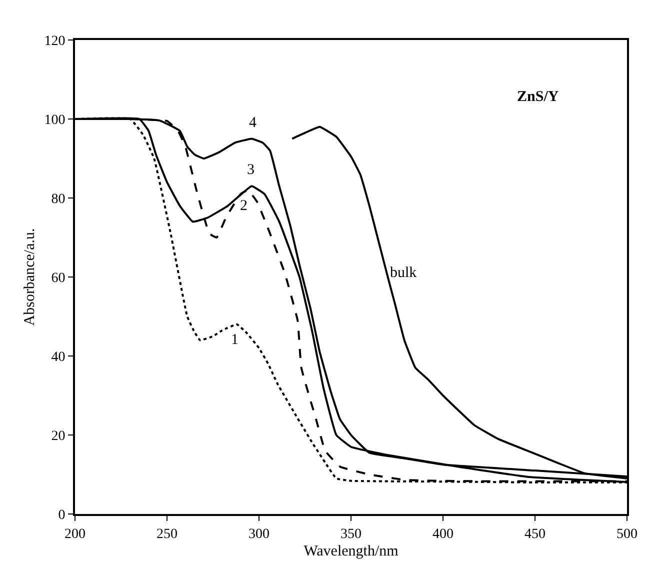  I want to click on annotation: ZnS/Y, so click(538, 97).